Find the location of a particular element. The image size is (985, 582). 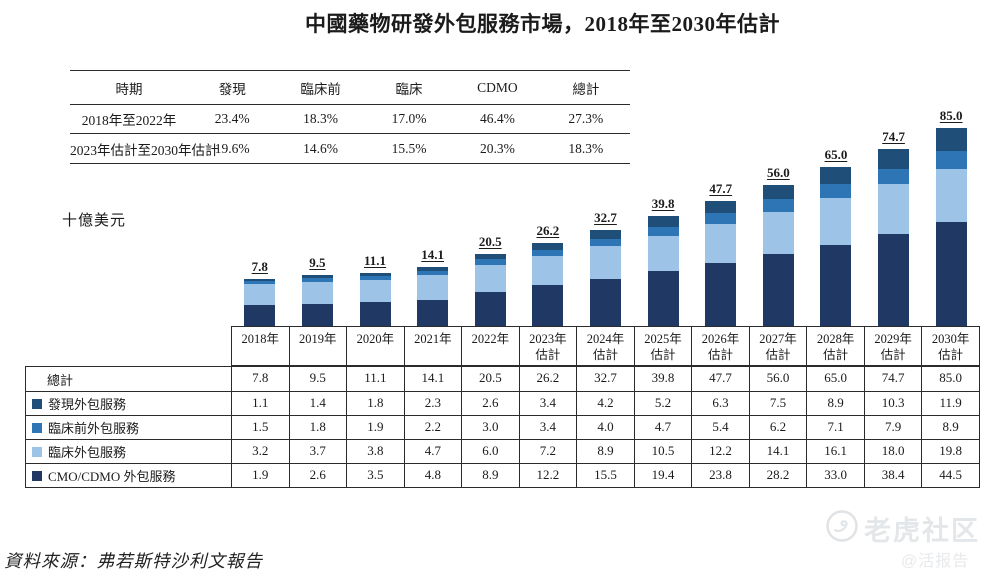

year-cell: 2029年 估計 is located at coordinates (892, 346).